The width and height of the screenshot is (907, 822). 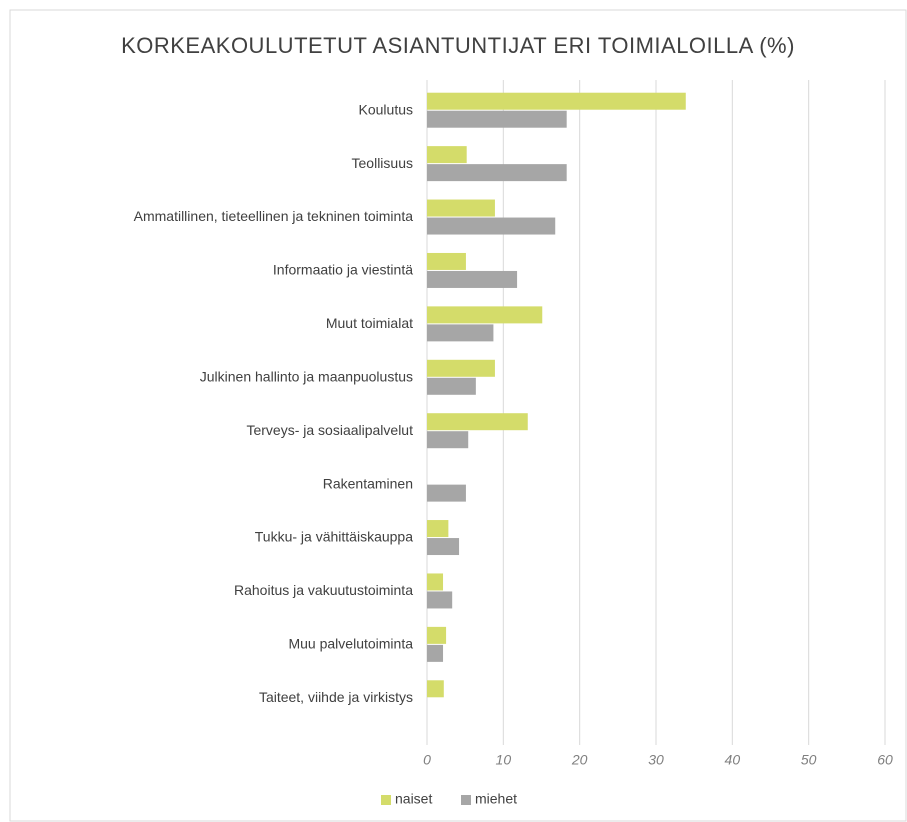 What do you see at coordinates (334, 537) in the screenshot?
I see `y-tick-label: Tukku- ja vähittäiskauppa` at bounding box center [334, 537].